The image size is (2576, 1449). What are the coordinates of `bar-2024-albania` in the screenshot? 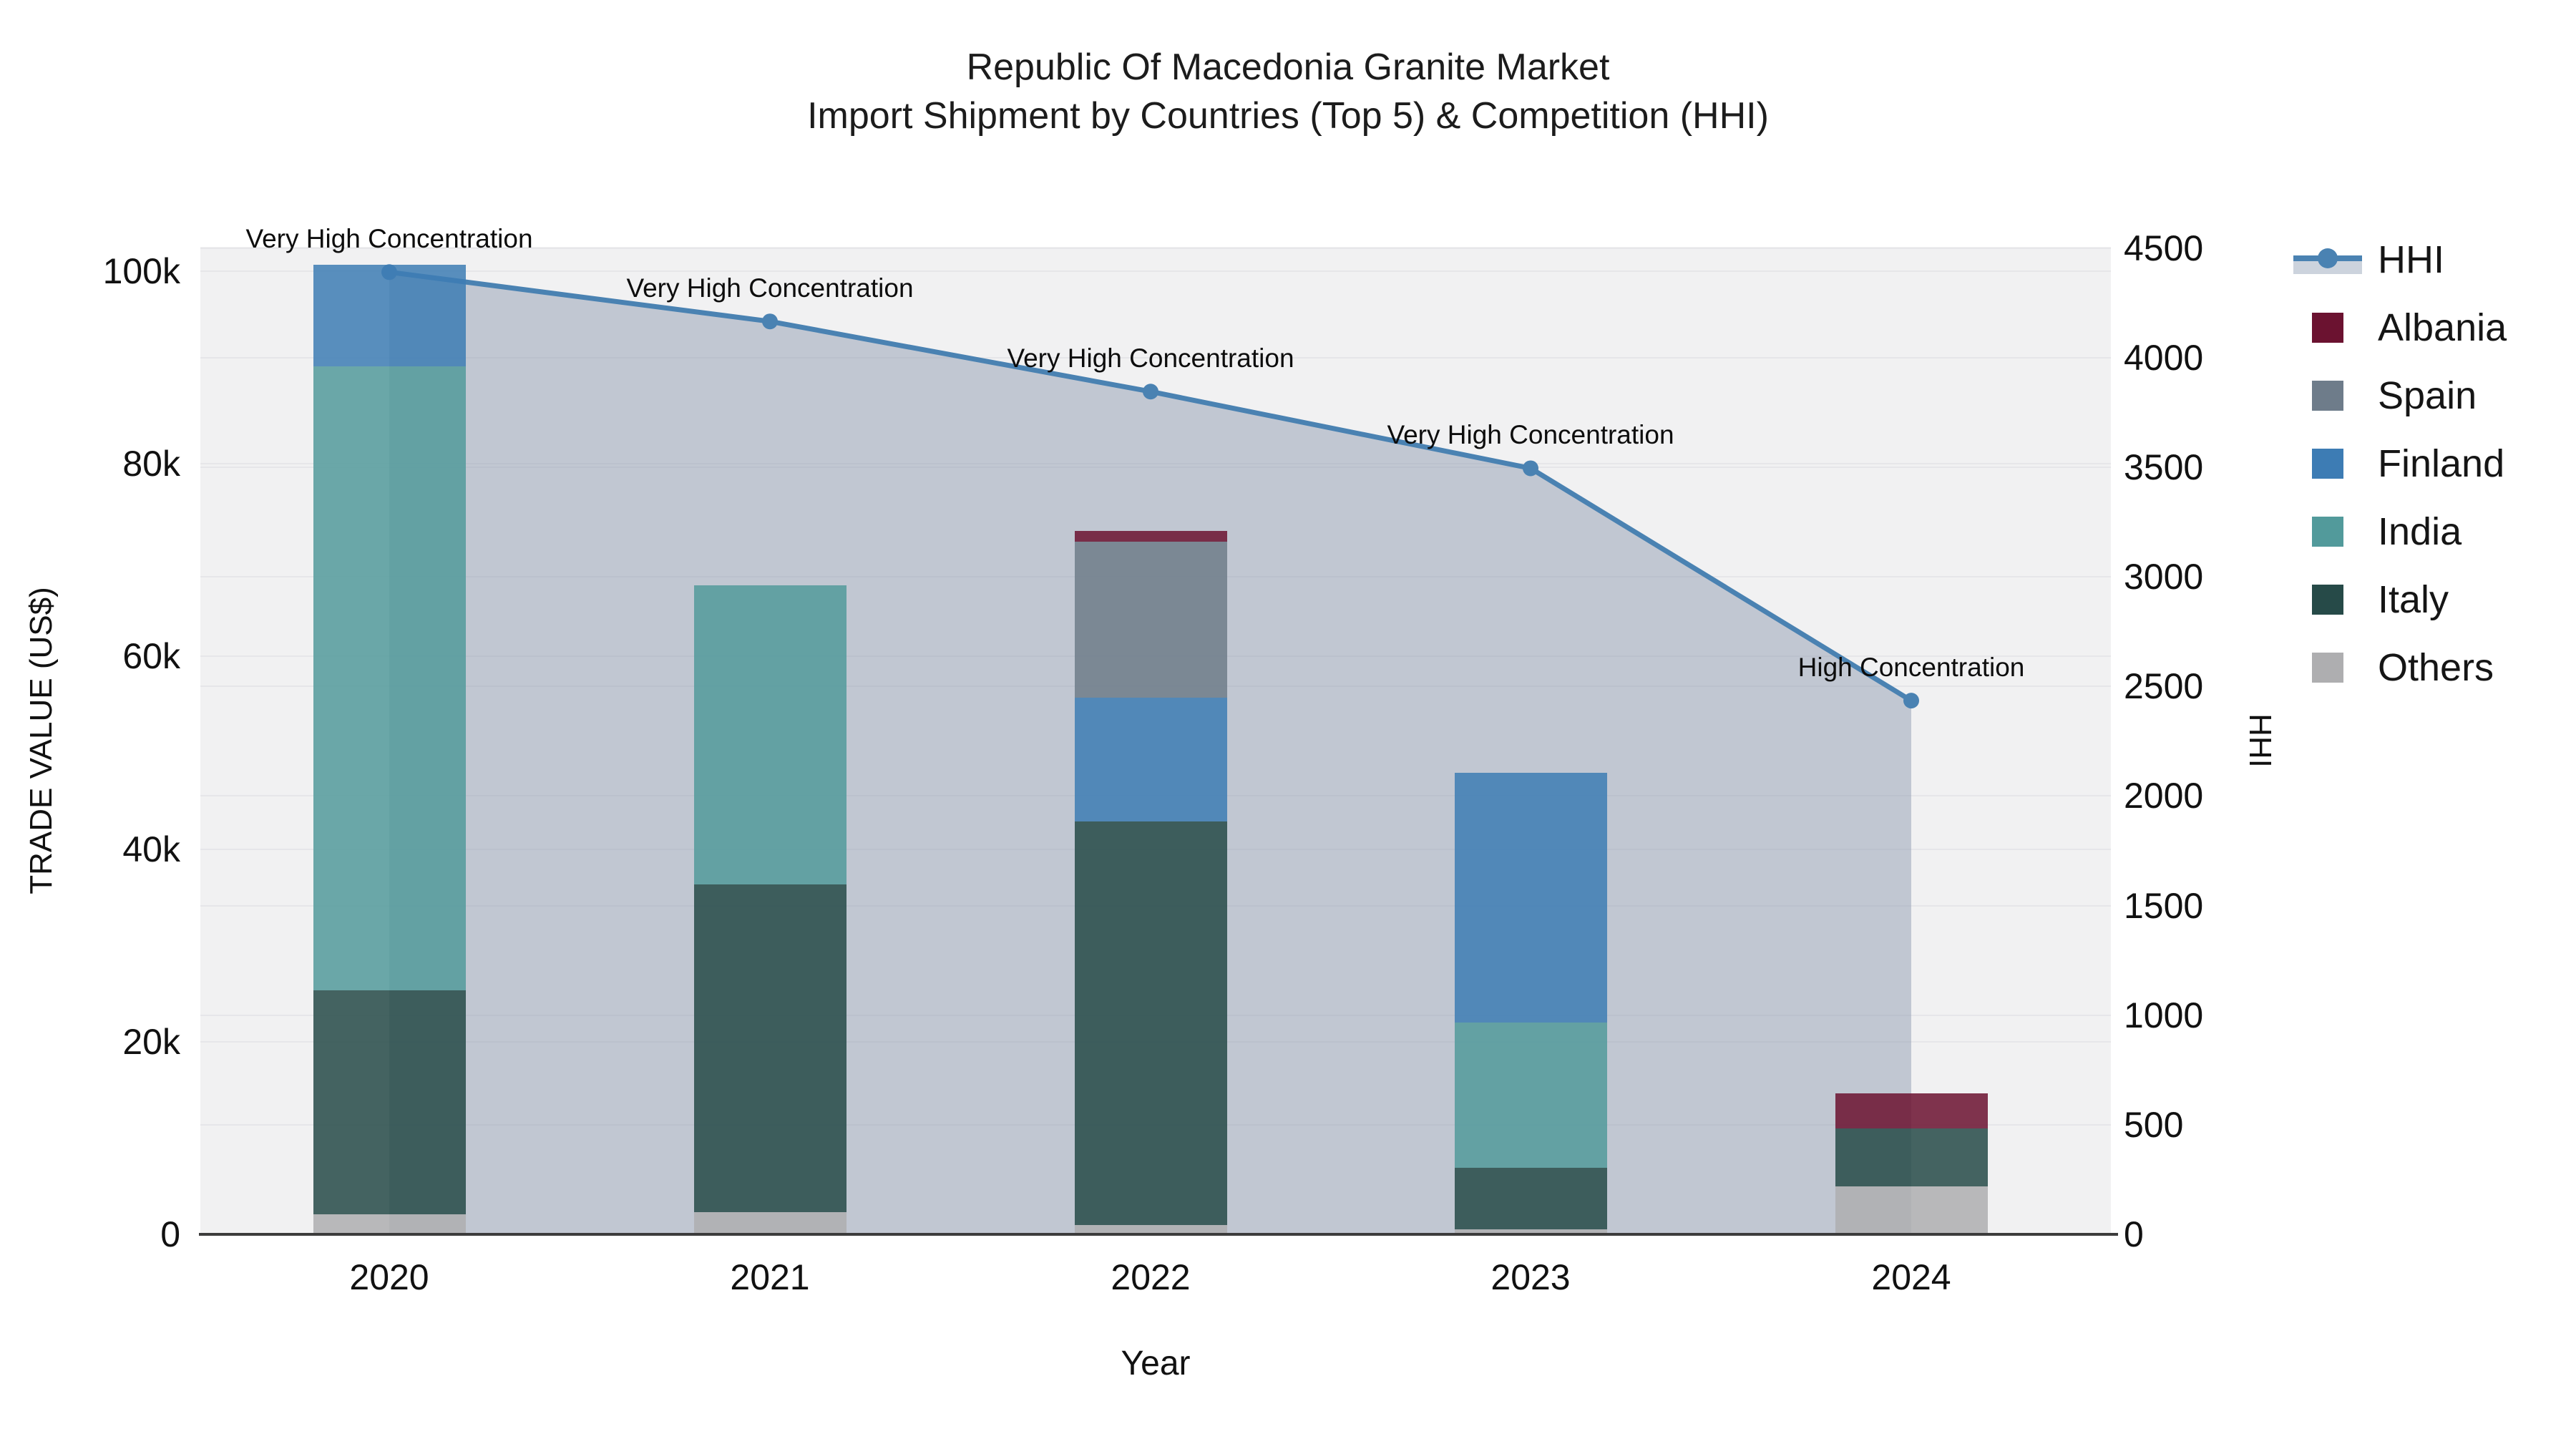 It's located at (1911, 1110).